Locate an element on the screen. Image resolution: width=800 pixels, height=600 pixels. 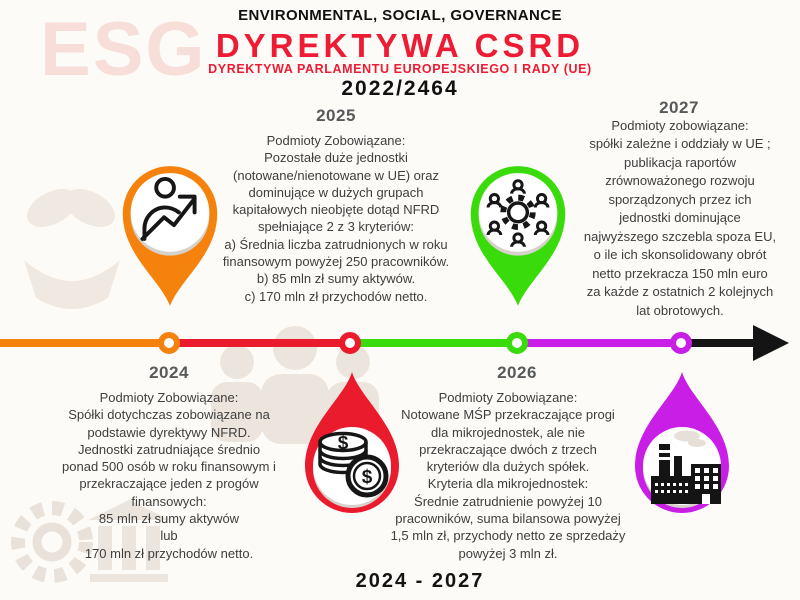
year-label-2025: 2025 is located at coordinates (336, 115).